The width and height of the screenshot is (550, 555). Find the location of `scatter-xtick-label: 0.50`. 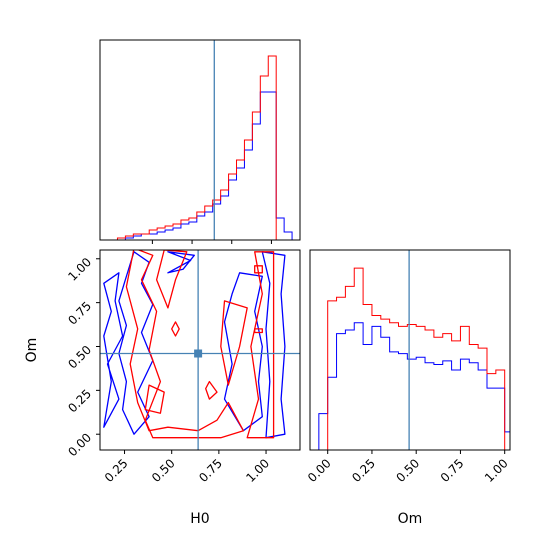

scatter-xtick-label: 0.50 is located at coordinates (163, 470).